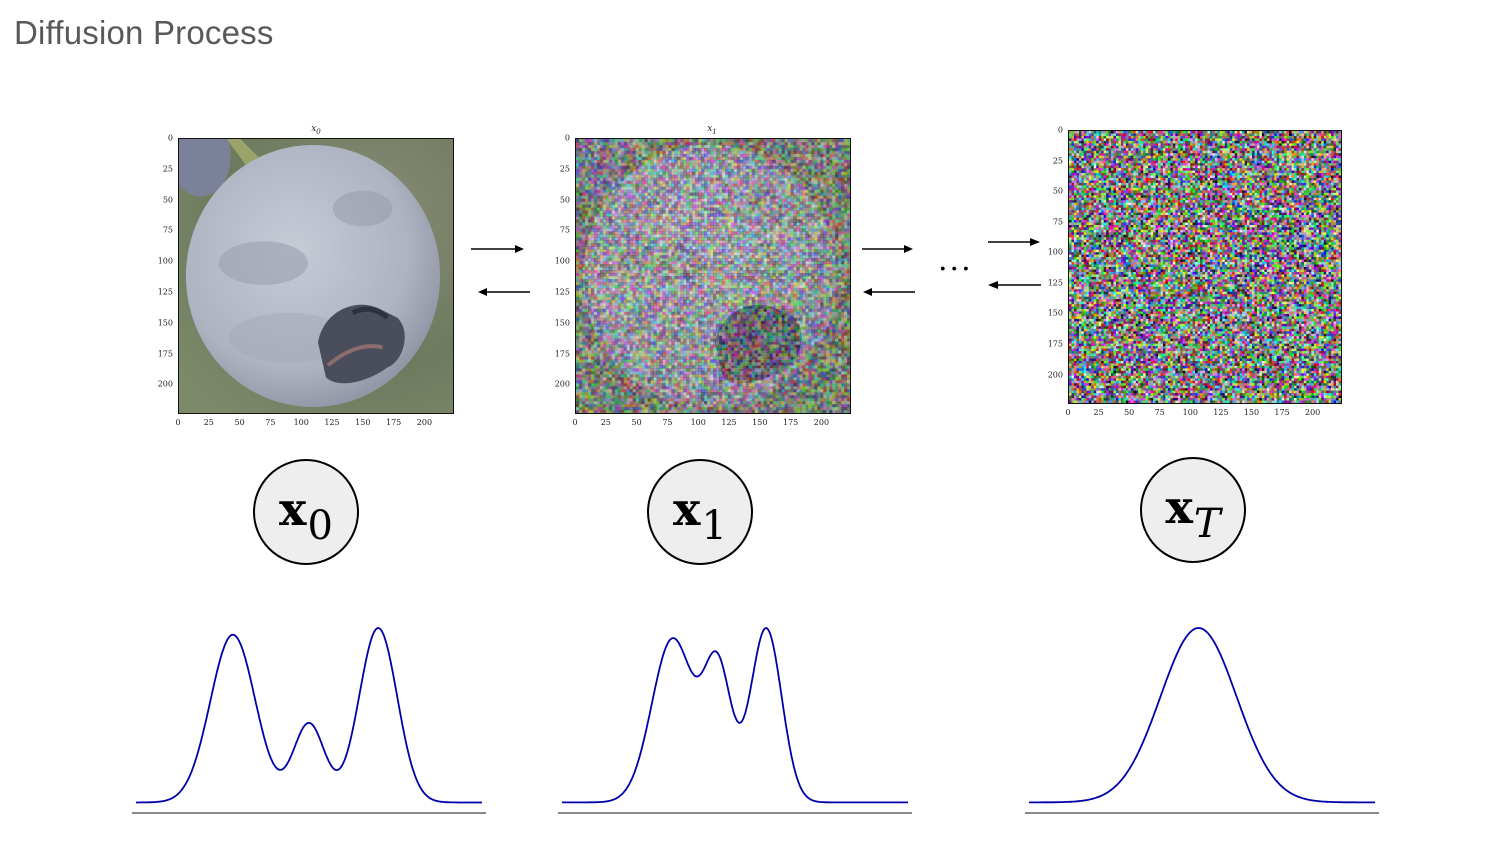 This screenshot has height=844, width=1500. I want to click on arrow-pair-x1-ellipsis, so click(888, 270).